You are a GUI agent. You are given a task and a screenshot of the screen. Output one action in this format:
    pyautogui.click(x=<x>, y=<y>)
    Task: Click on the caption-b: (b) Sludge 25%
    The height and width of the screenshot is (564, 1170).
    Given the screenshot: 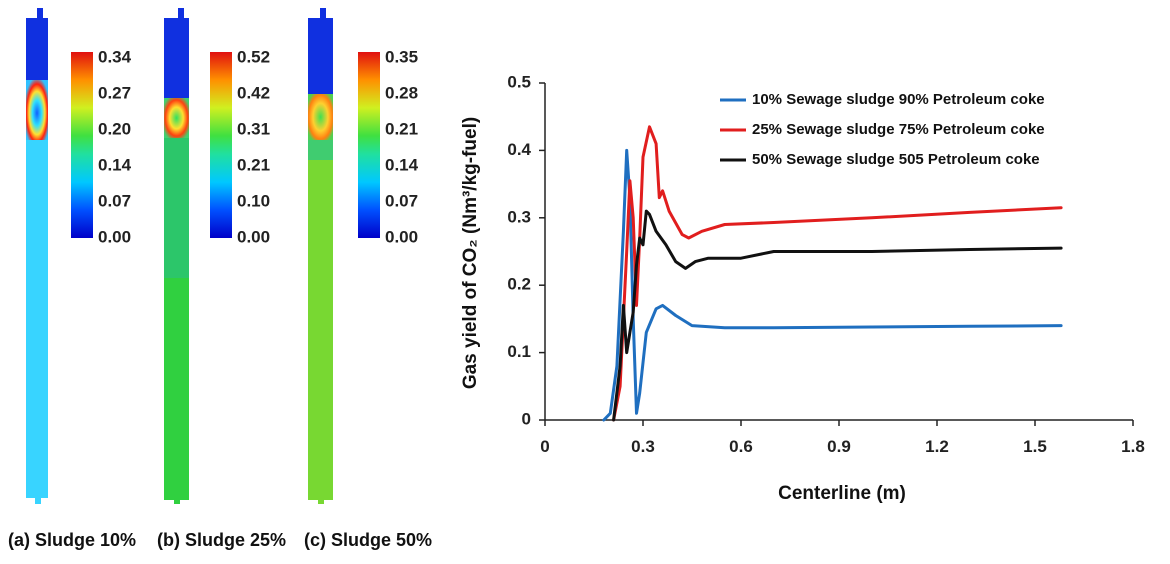 What is the action you would take?
    pyautogui.click(x=221, y=540)
    